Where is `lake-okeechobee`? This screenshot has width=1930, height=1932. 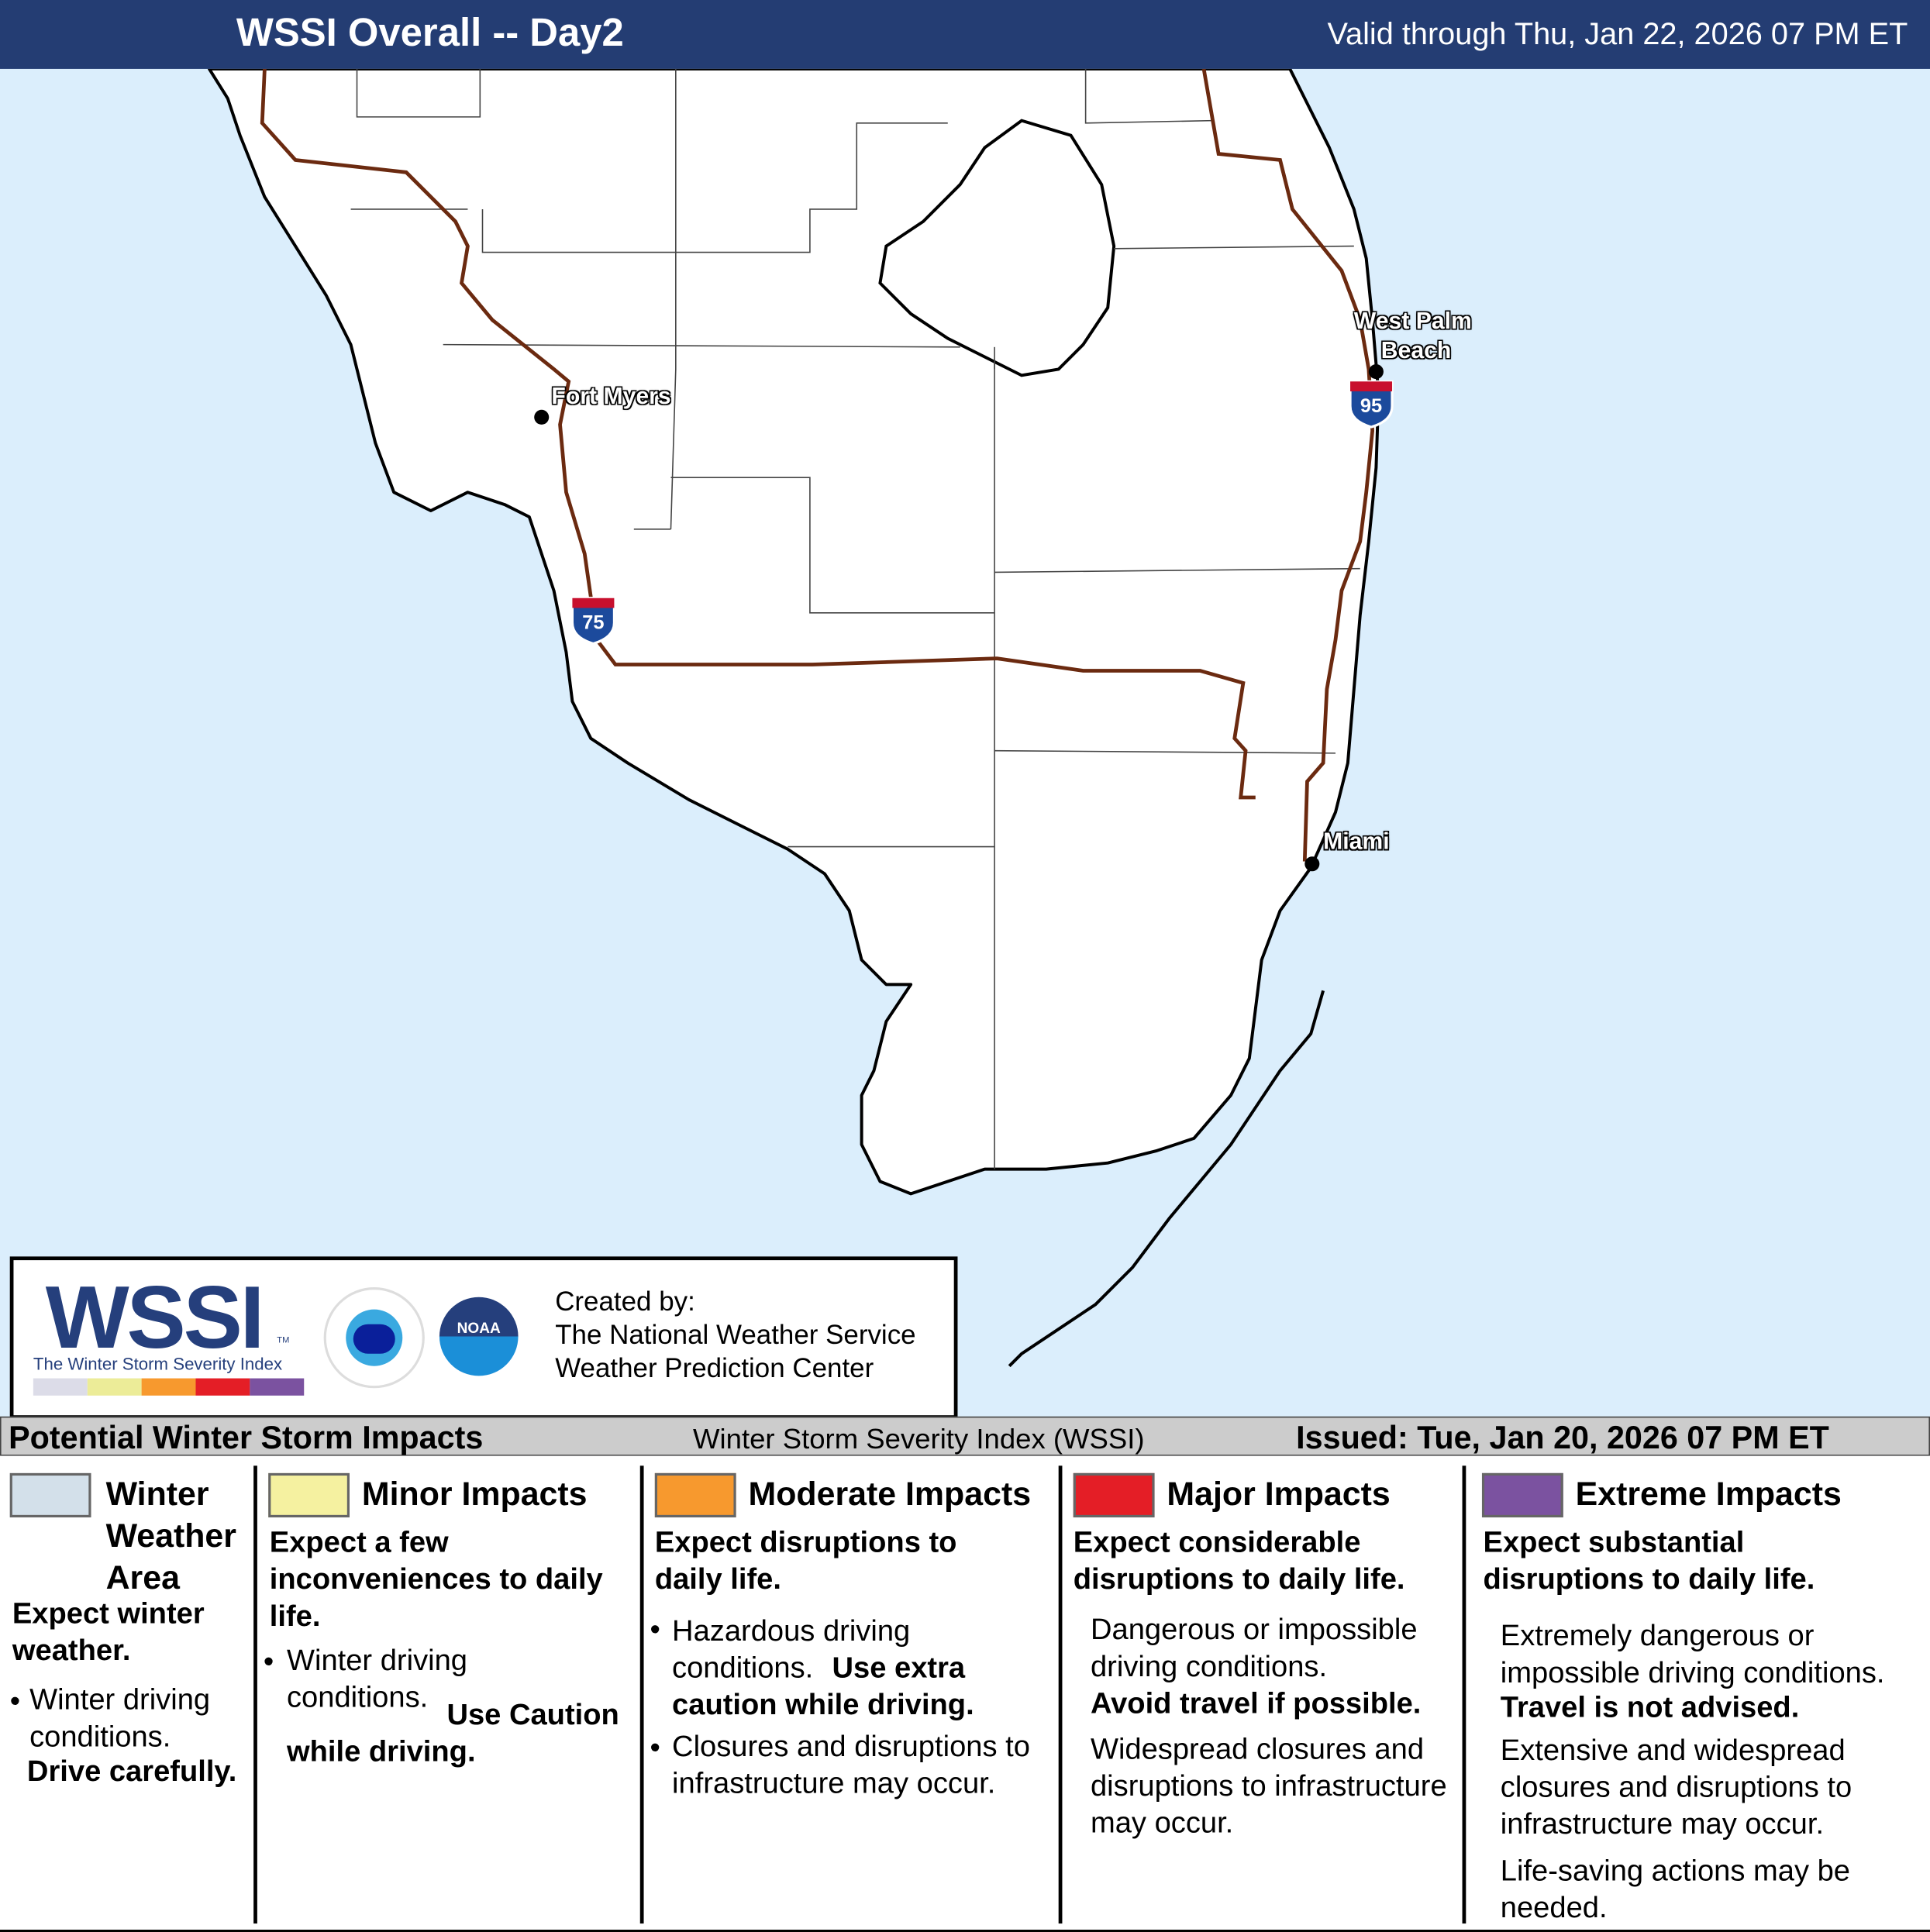
lake-okeechobee is located at coordinates (997, 248).